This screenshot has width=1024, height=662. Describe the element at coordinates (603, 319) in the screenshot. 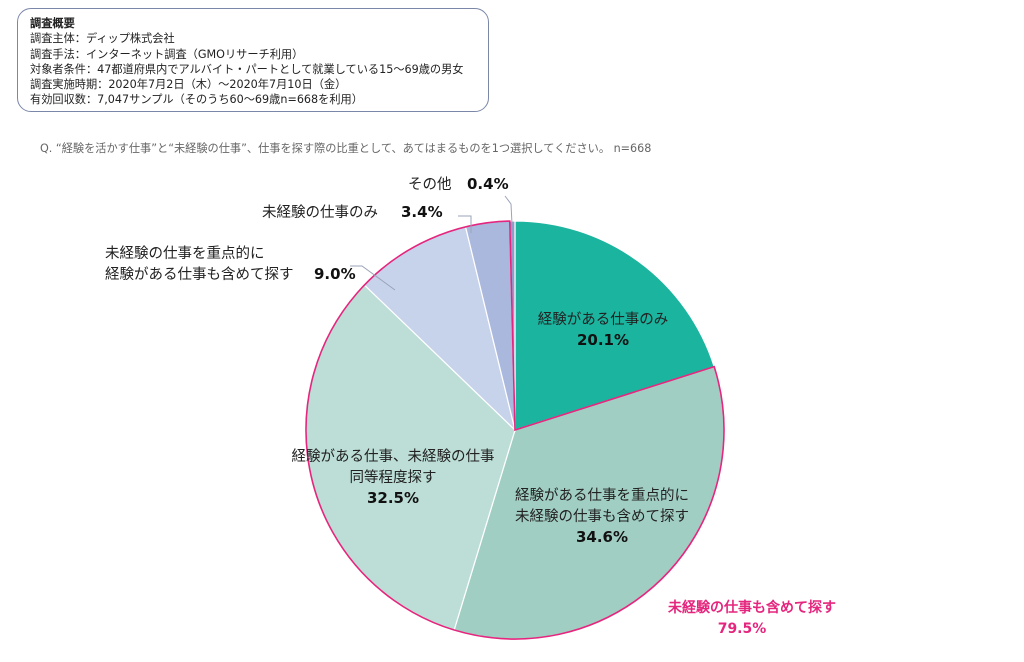

I see `slice-label-text: 経験がある仕事のみ` at that location.